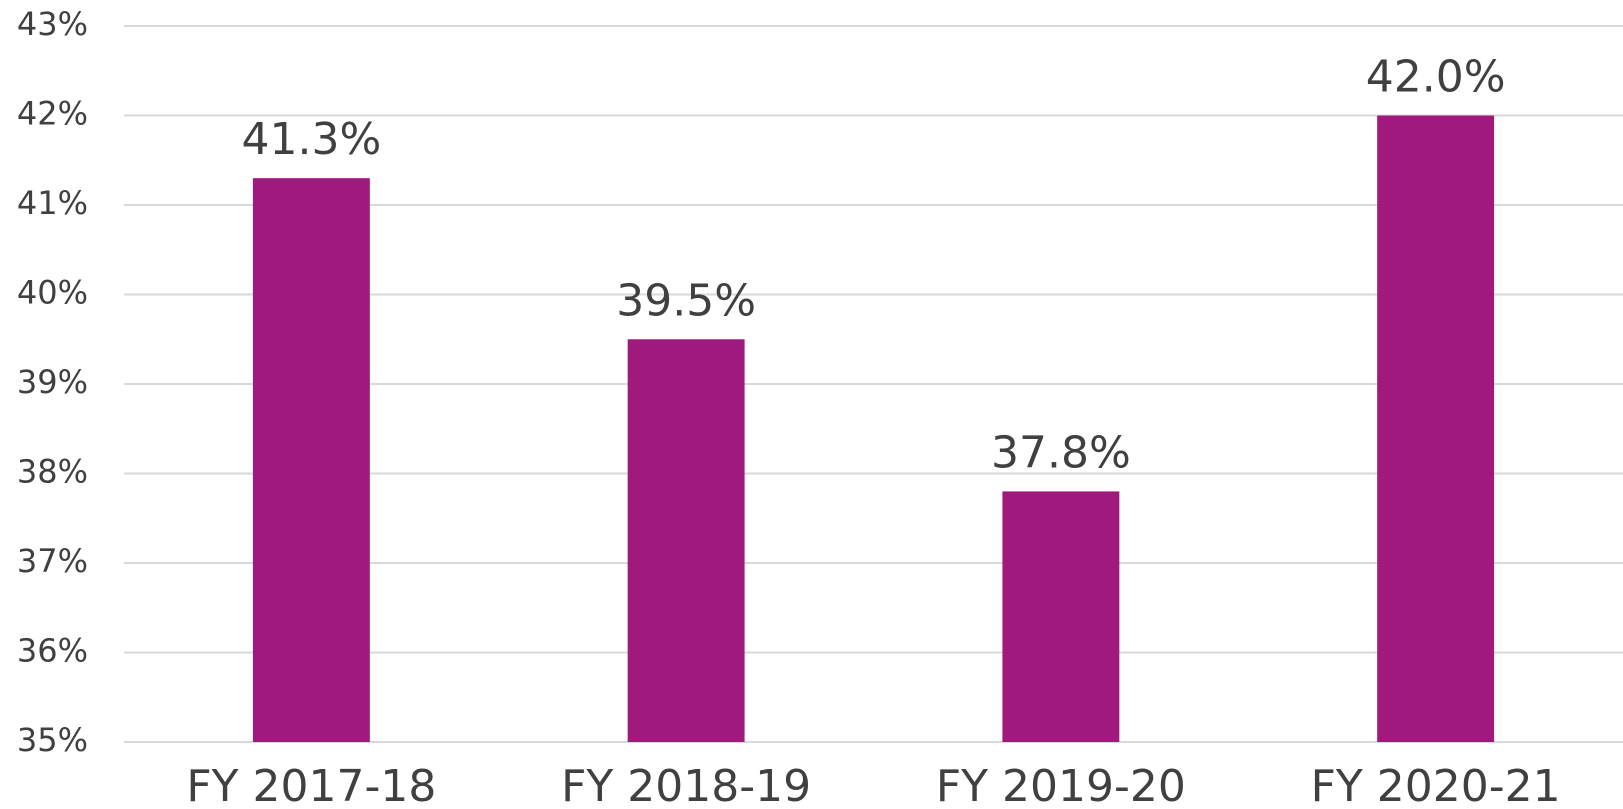 This screenshot has height=809, width=1623. Describe the element at coordinates (52, 203) in the screenshot. I see `y-tick-label: 41%` at that location.